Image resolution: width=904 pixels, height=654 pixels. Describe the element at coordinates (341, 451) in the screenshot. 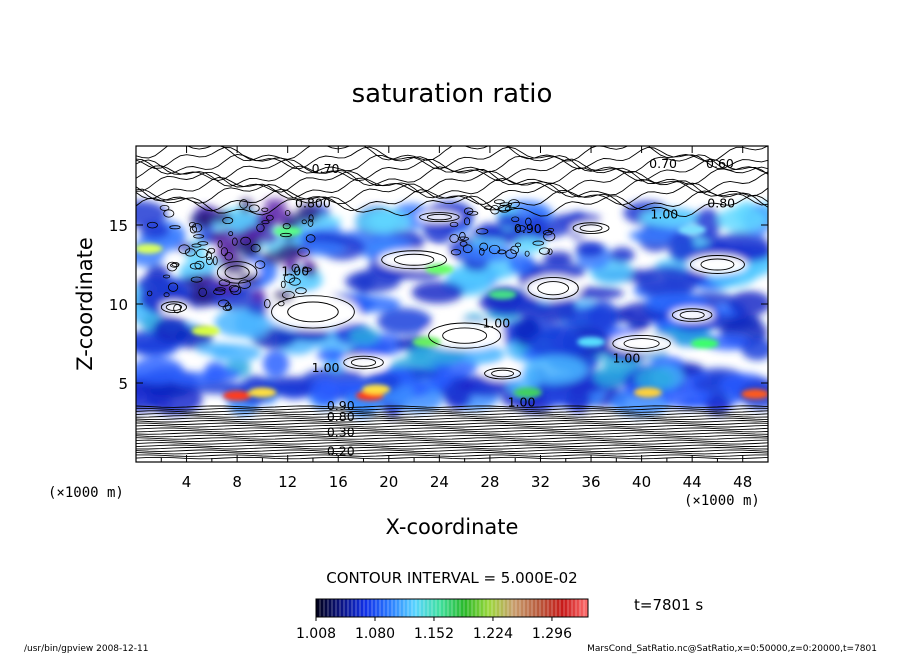

I see `contour-label: 0.20` at that location.